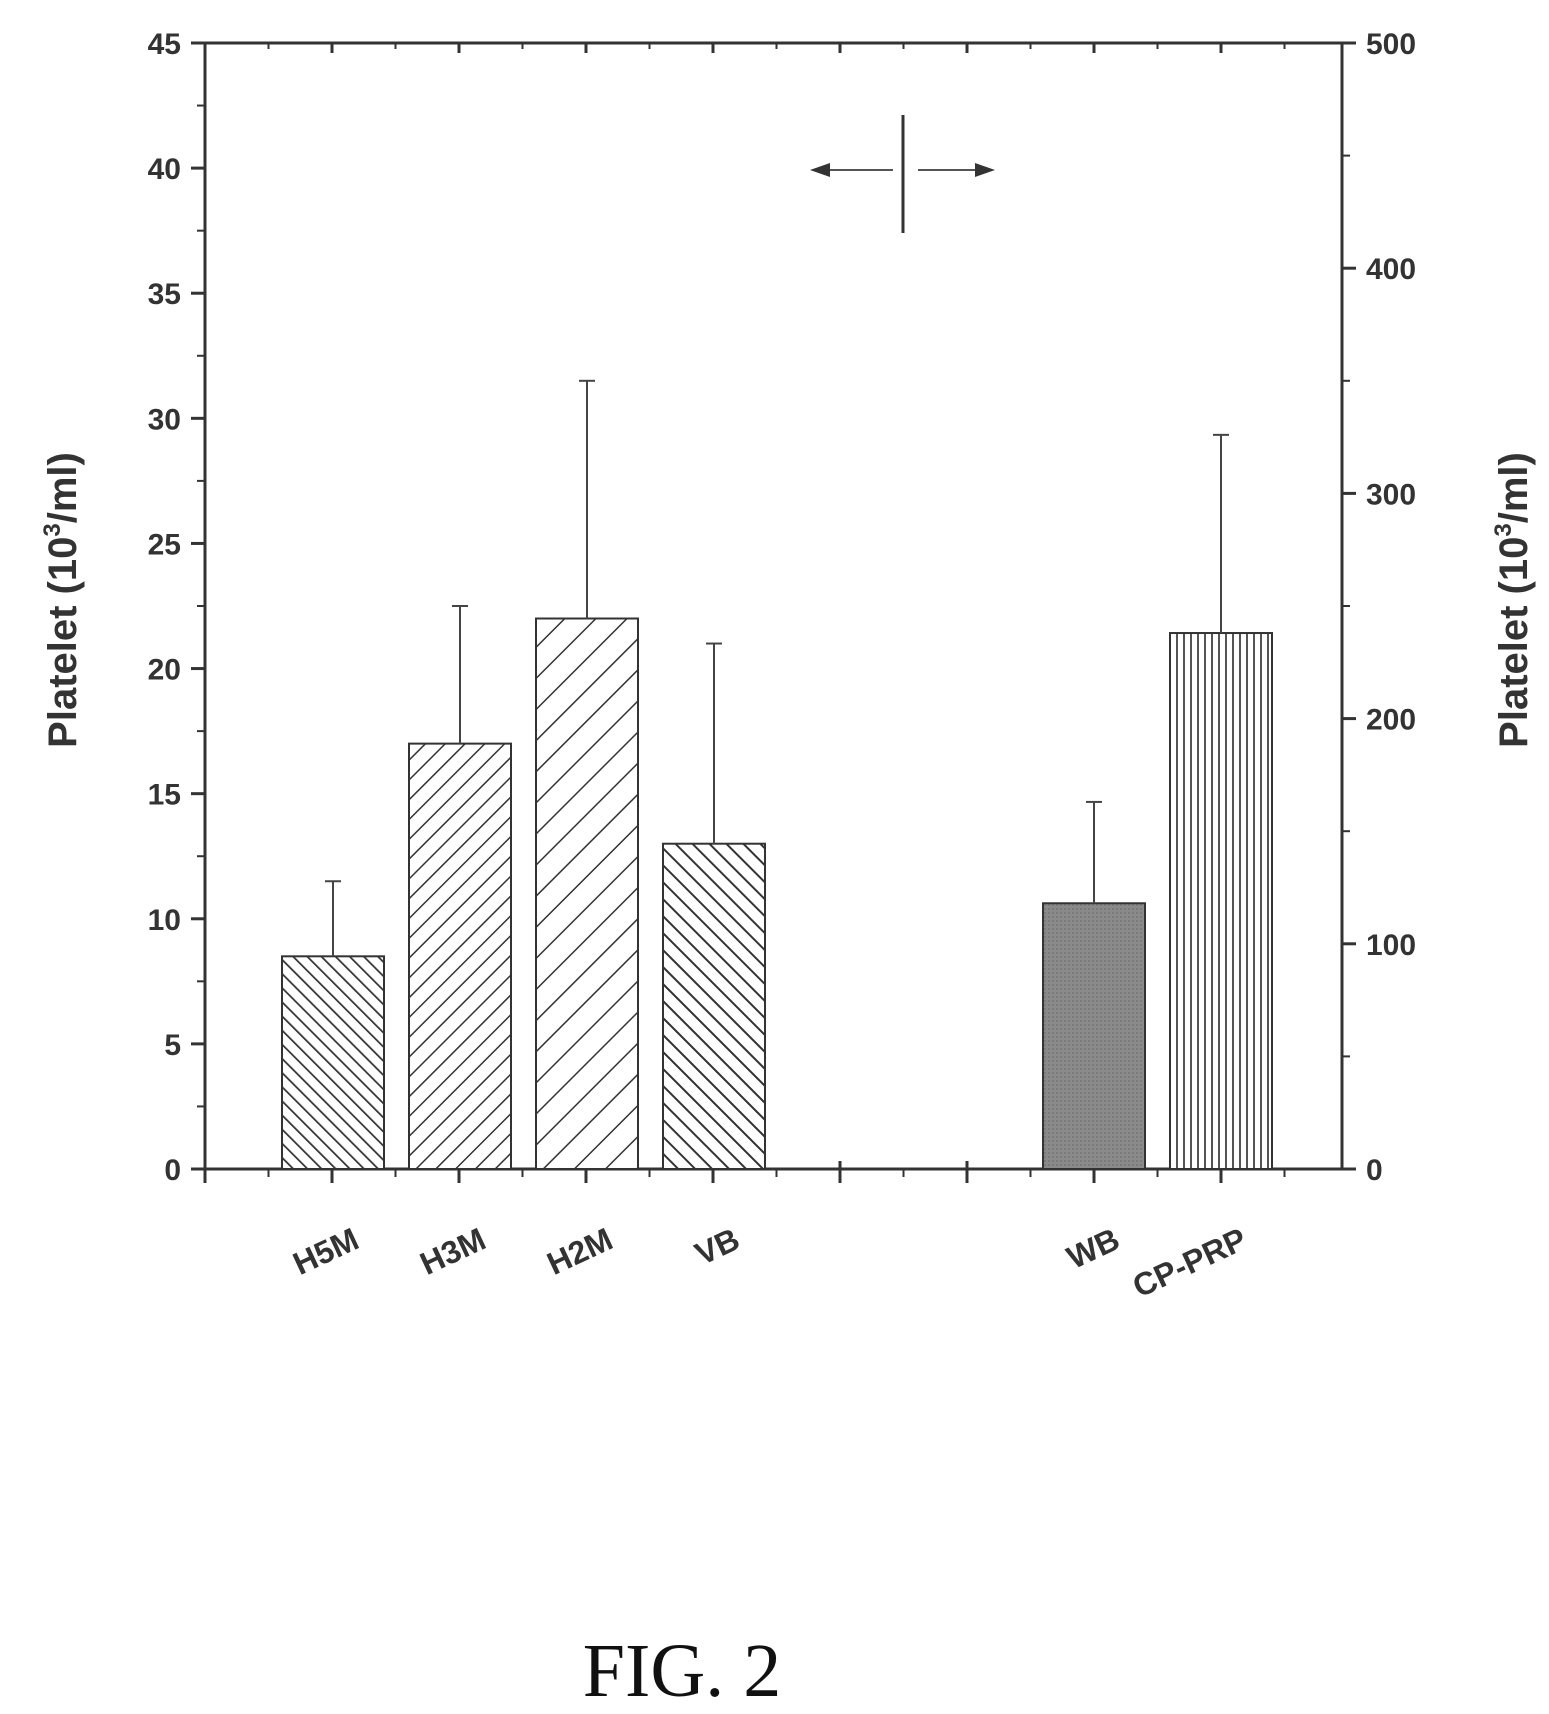  Describe the element at coordinates (164, 294) in the screenshot. I see `left-tick-label: 35` at that location.